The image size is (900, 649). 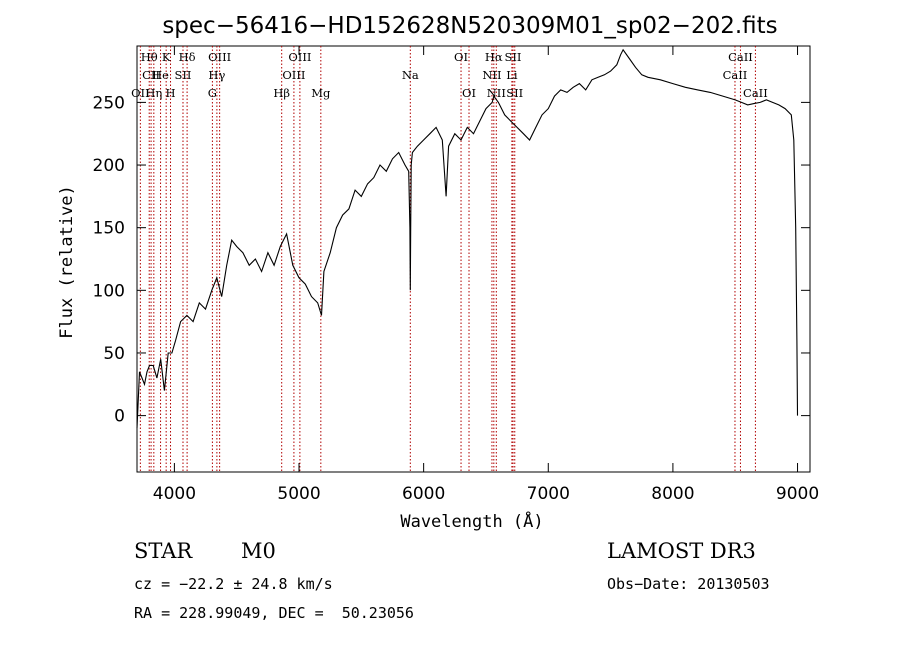 What do you see at coordinates (548, 494) in the screenshot?
I see `x-tick-label: 7000` at bounding box center [548, 494].